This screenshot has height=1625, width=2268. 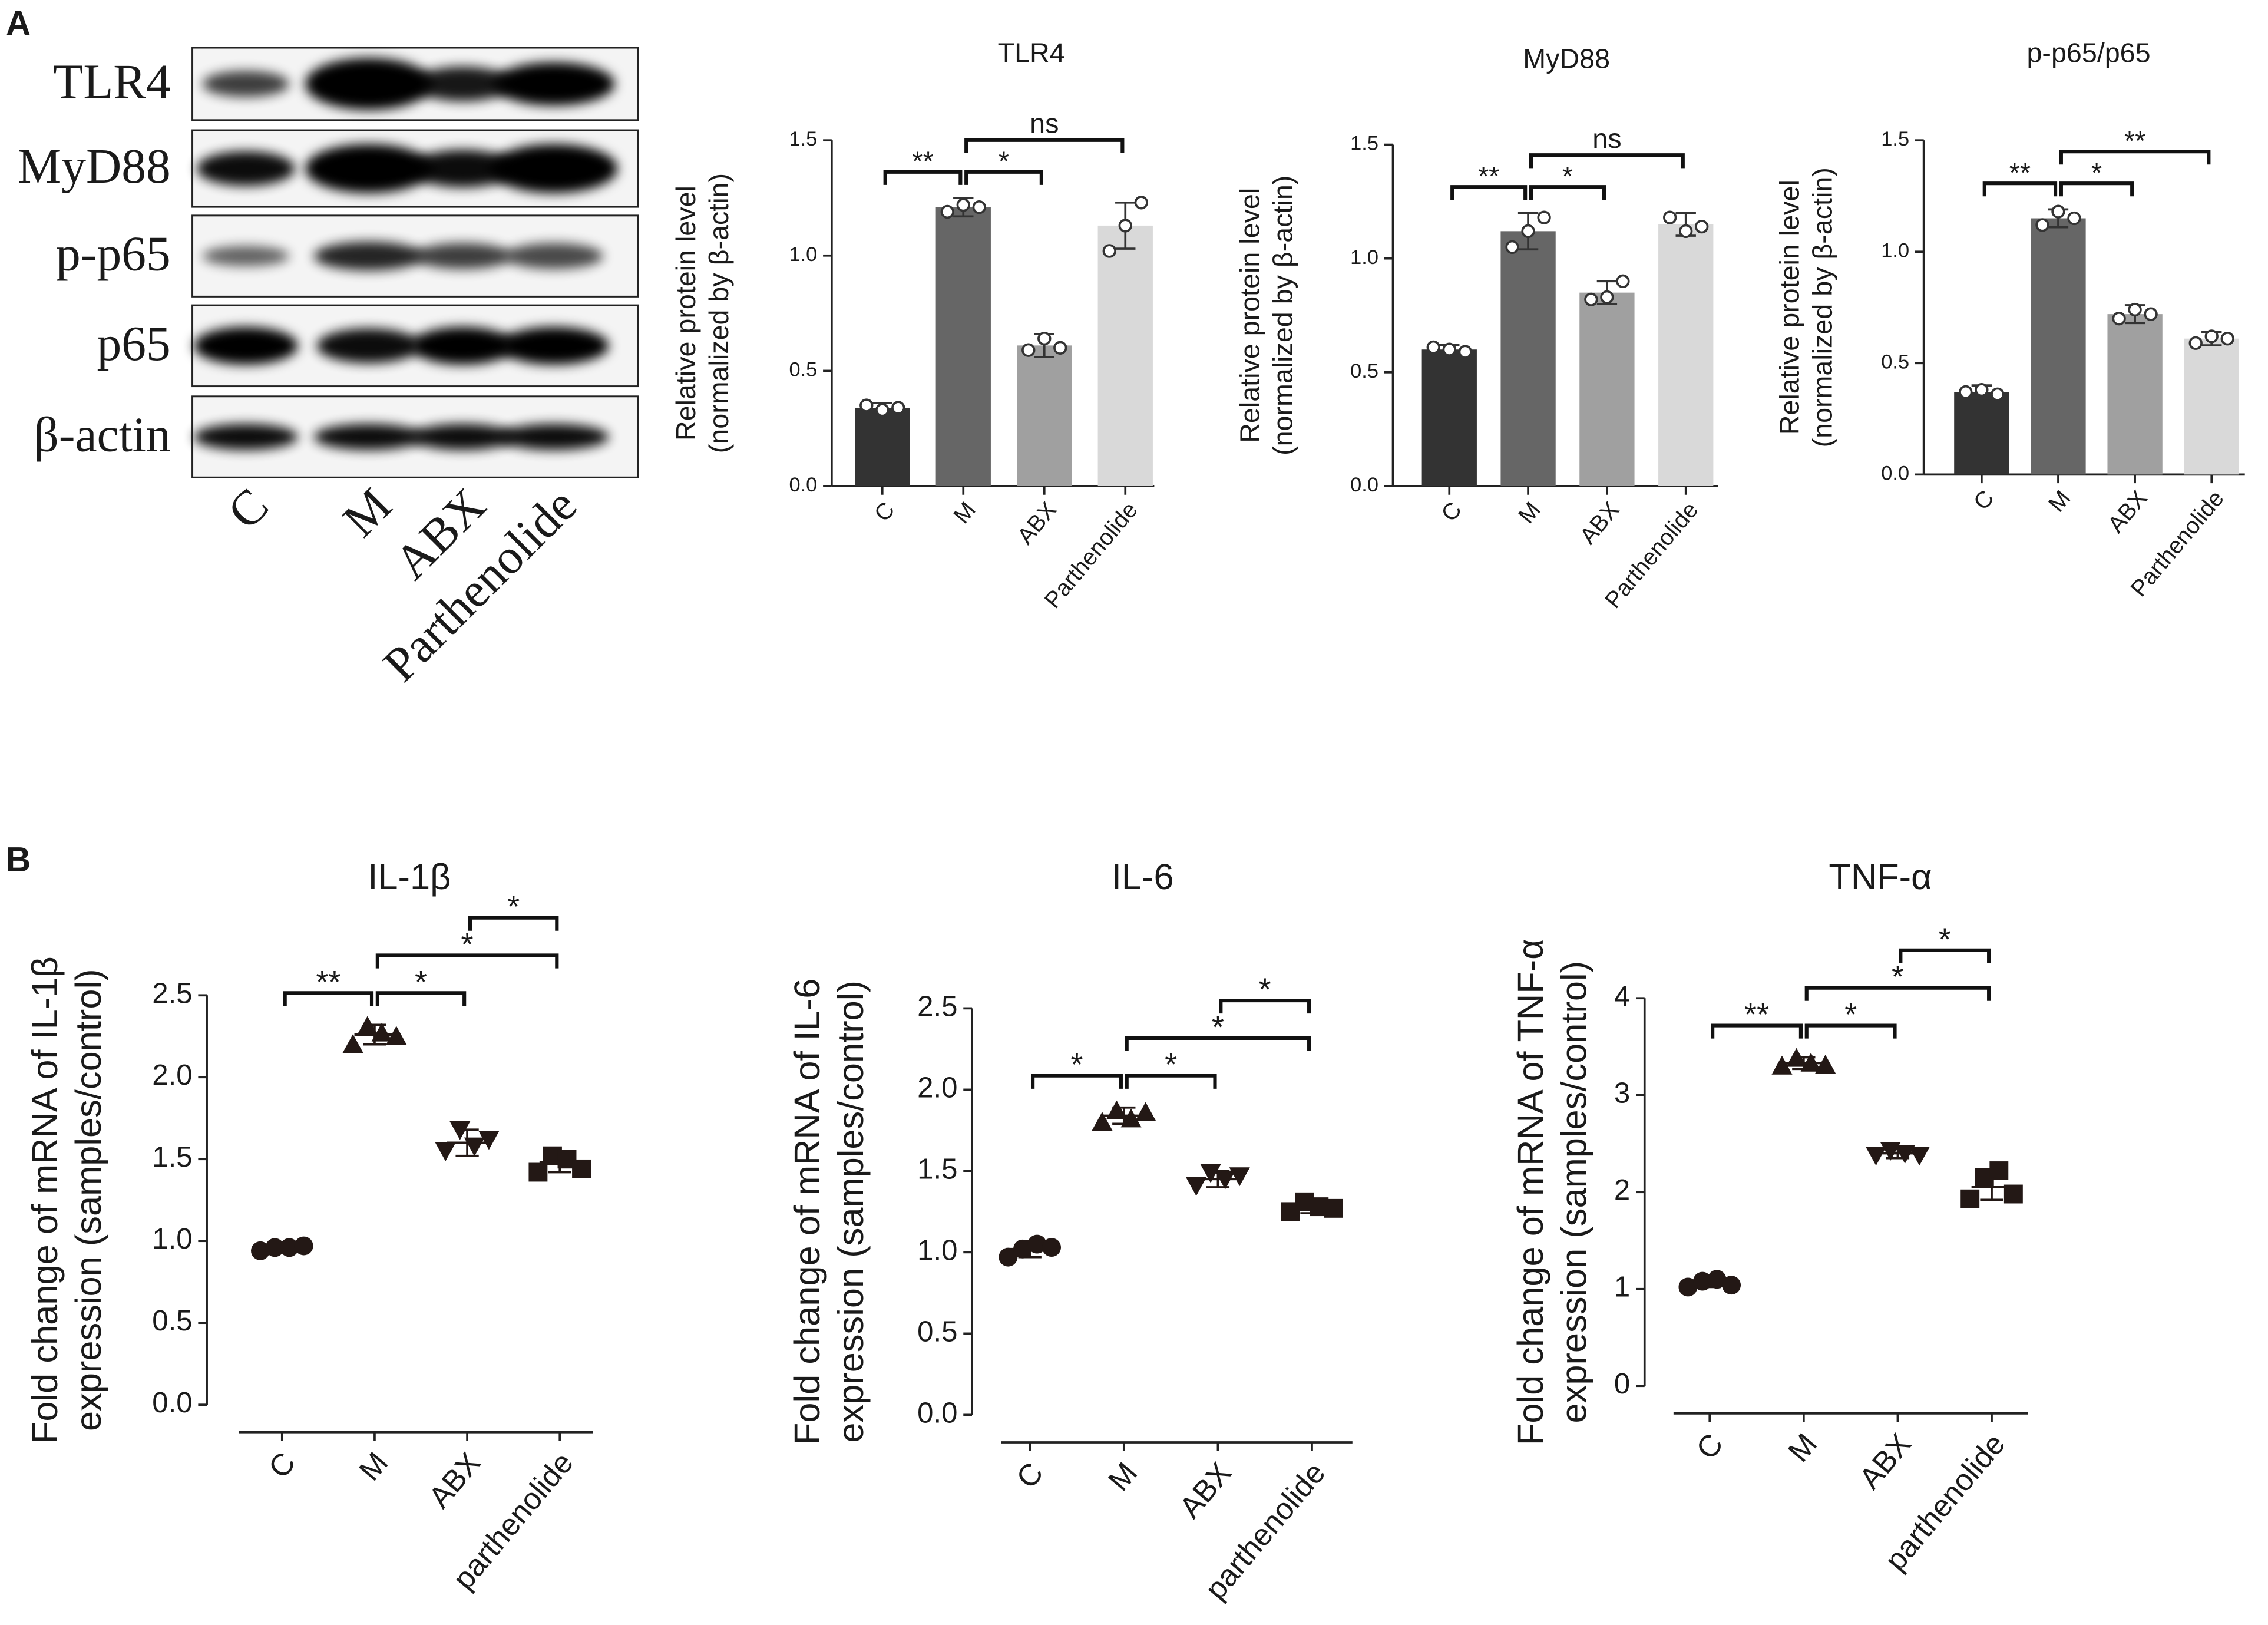 I want to click on y-axis-label: expression (samples/control), so click(x=851, y=1211).